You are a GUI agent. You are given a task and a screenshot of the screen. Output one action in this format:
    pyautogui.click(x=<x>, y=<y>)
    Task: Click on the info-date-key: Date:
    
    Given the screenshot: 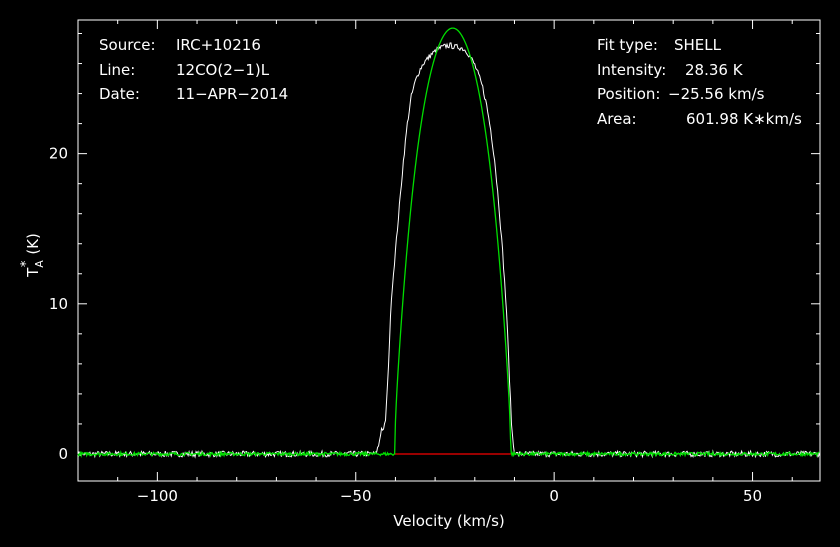 What is the action you would take?
    pyautogui.click(x=119, y=94)
    